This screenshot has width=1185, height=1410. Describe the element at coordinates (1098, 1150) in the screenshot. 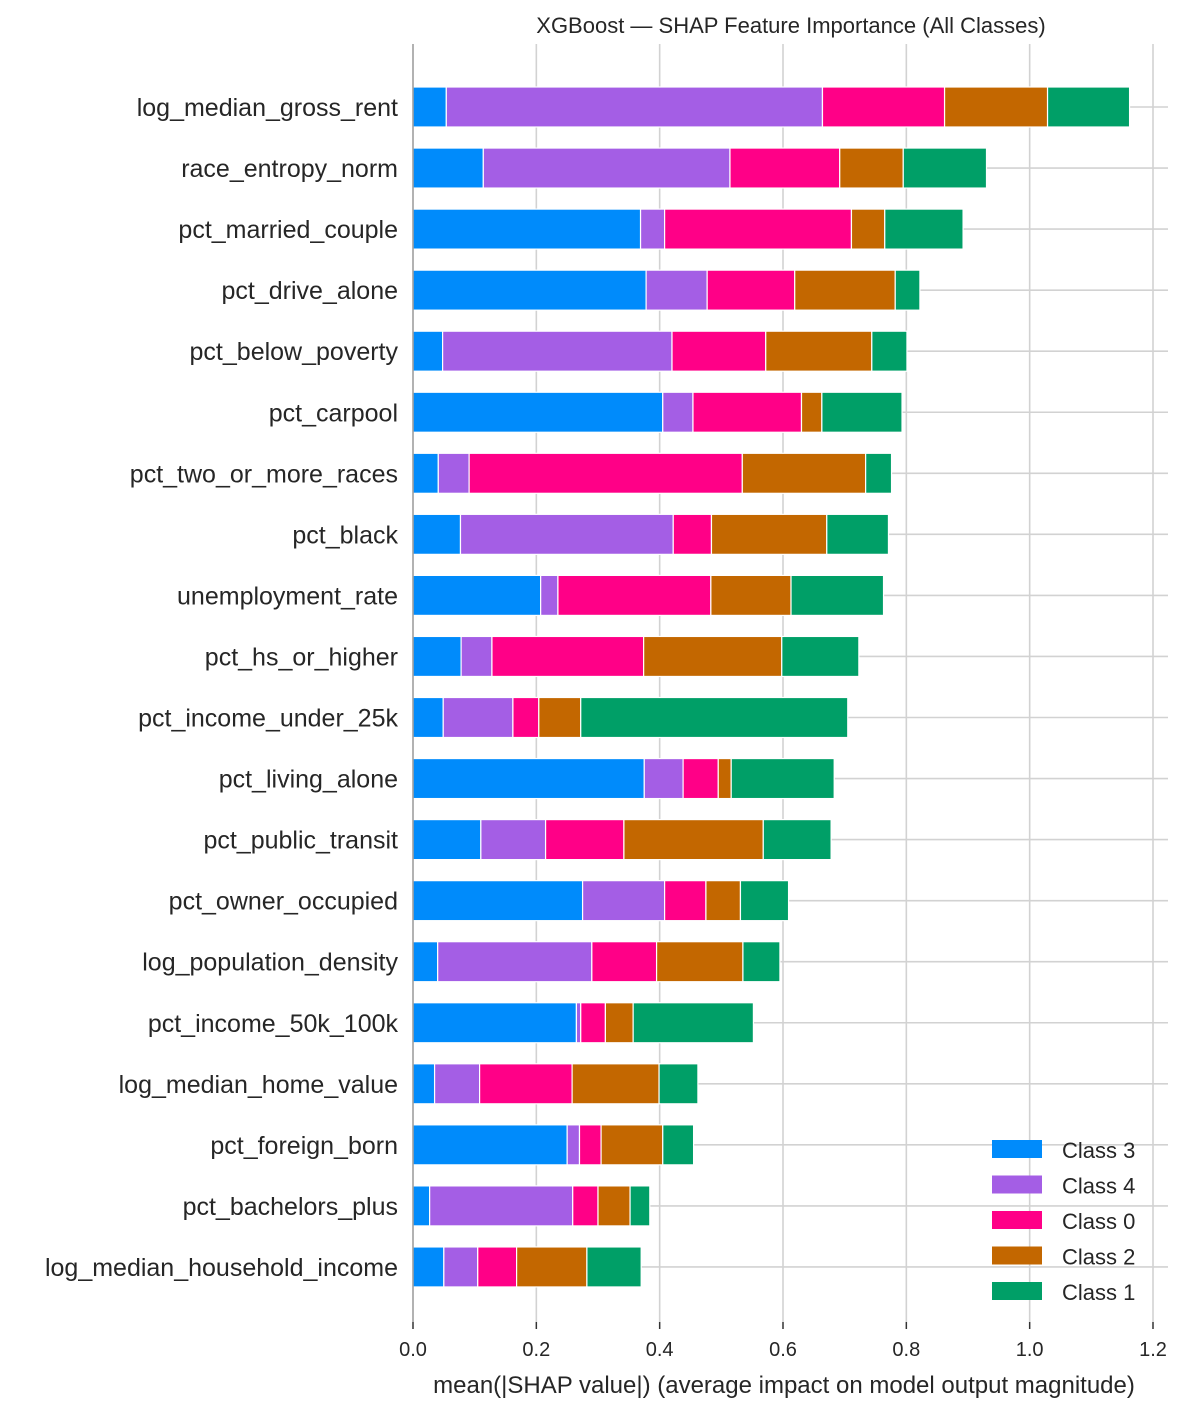

I see `legend-label: Class 3` at that location.